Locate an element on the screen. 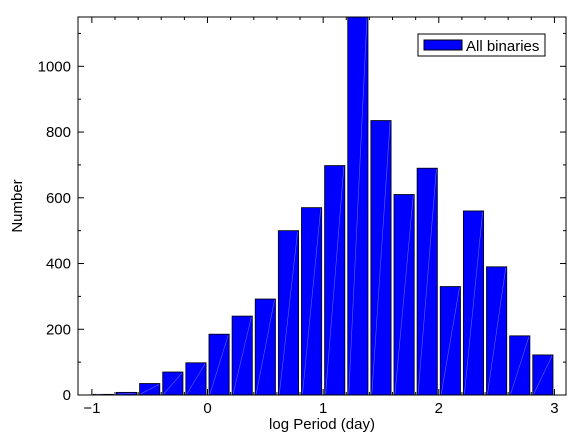 This screenshot has width=582, height=437. x-axis-label: log Period (day) is located at coordinates (322, 424).